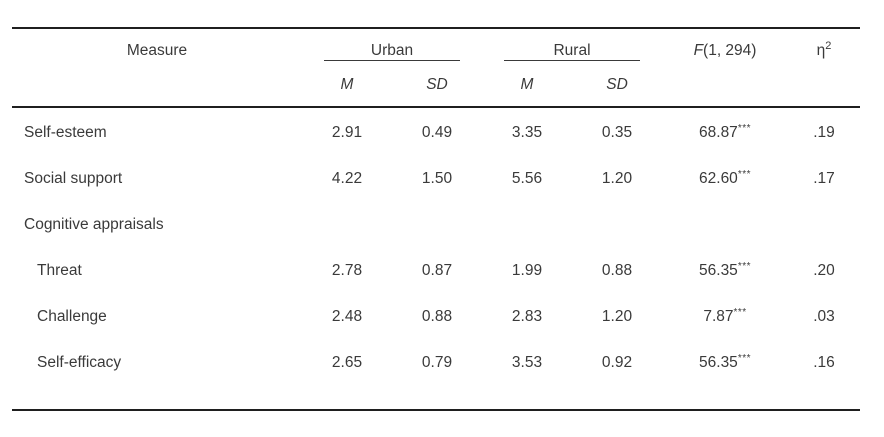 The height and width of the screenshot is (437, 884). I want to click on cell-urban-sd: 0.87, so click(437, 270).